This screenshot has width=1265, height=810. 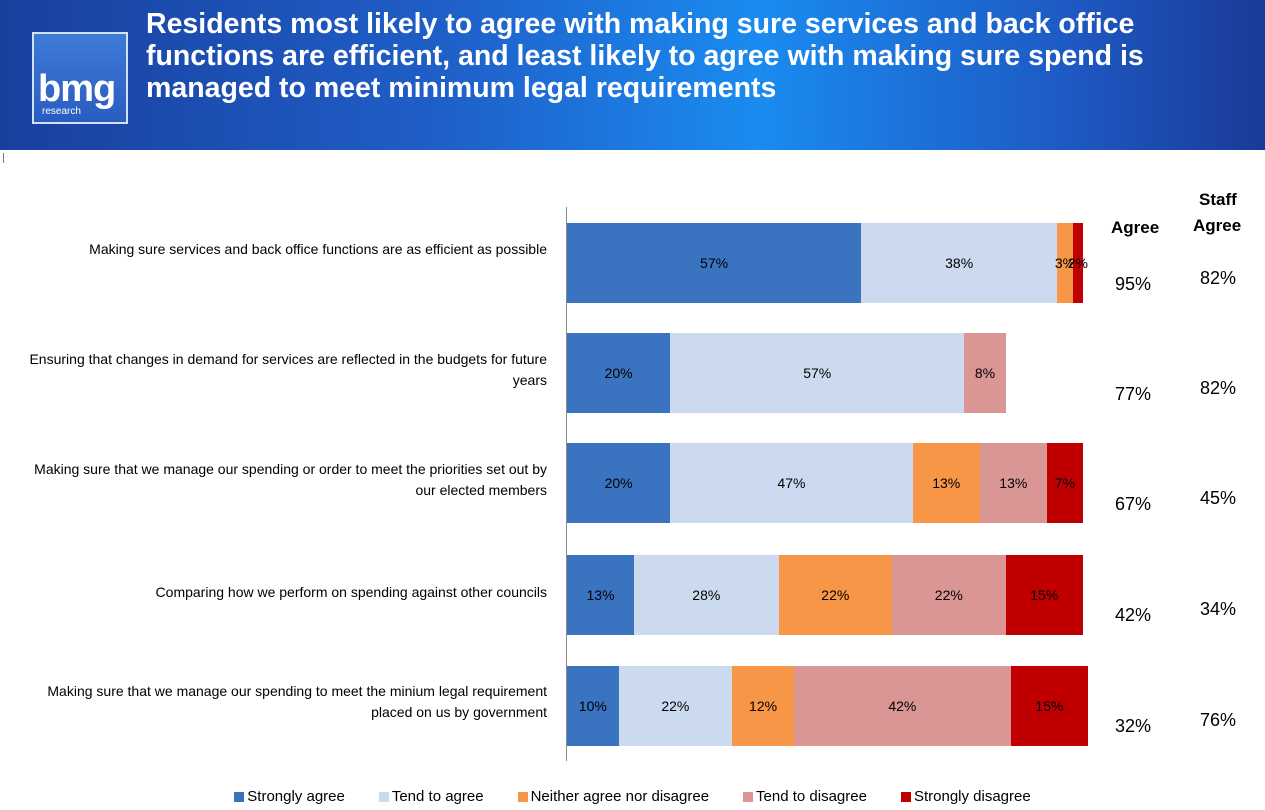 I want to click on staff-agree-value: 76%, so click(x=1218, y=720).